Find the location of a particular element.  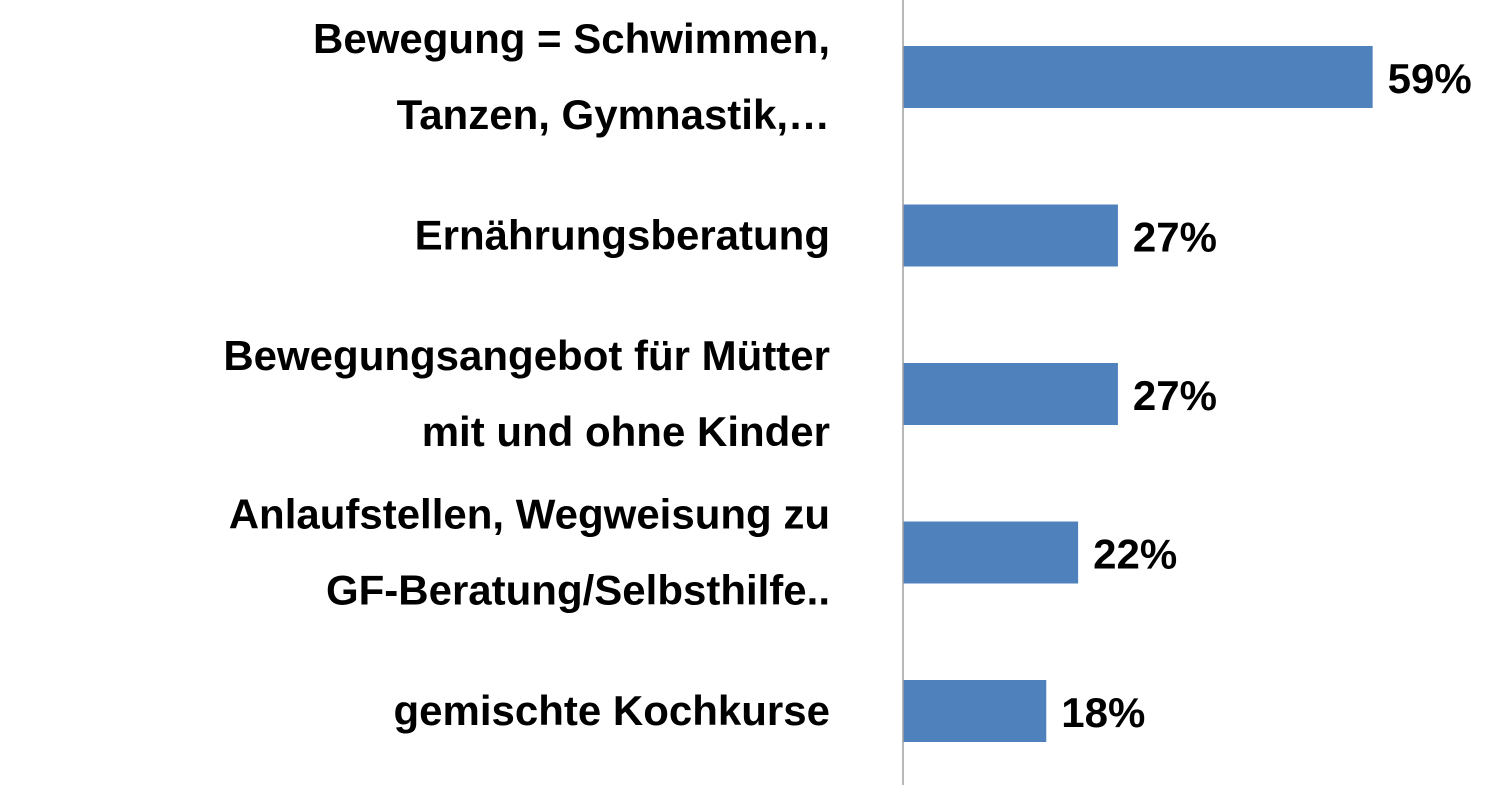

value-label: 59% is located at coordinates (1430, 78).